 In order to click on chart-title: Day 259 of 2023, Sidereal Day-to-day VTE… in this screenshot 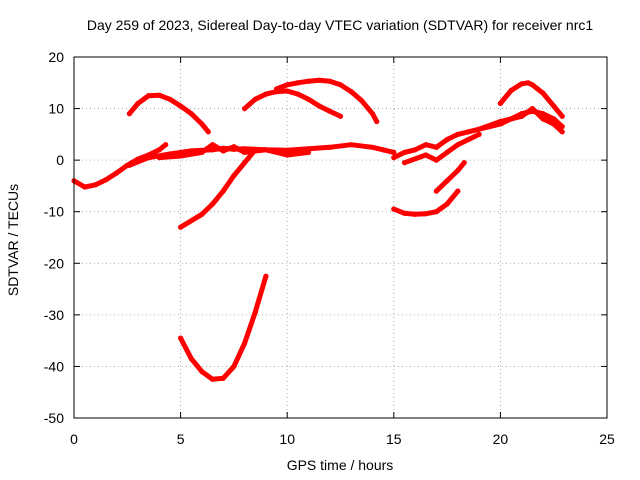, I will do `click(340, 25)`.